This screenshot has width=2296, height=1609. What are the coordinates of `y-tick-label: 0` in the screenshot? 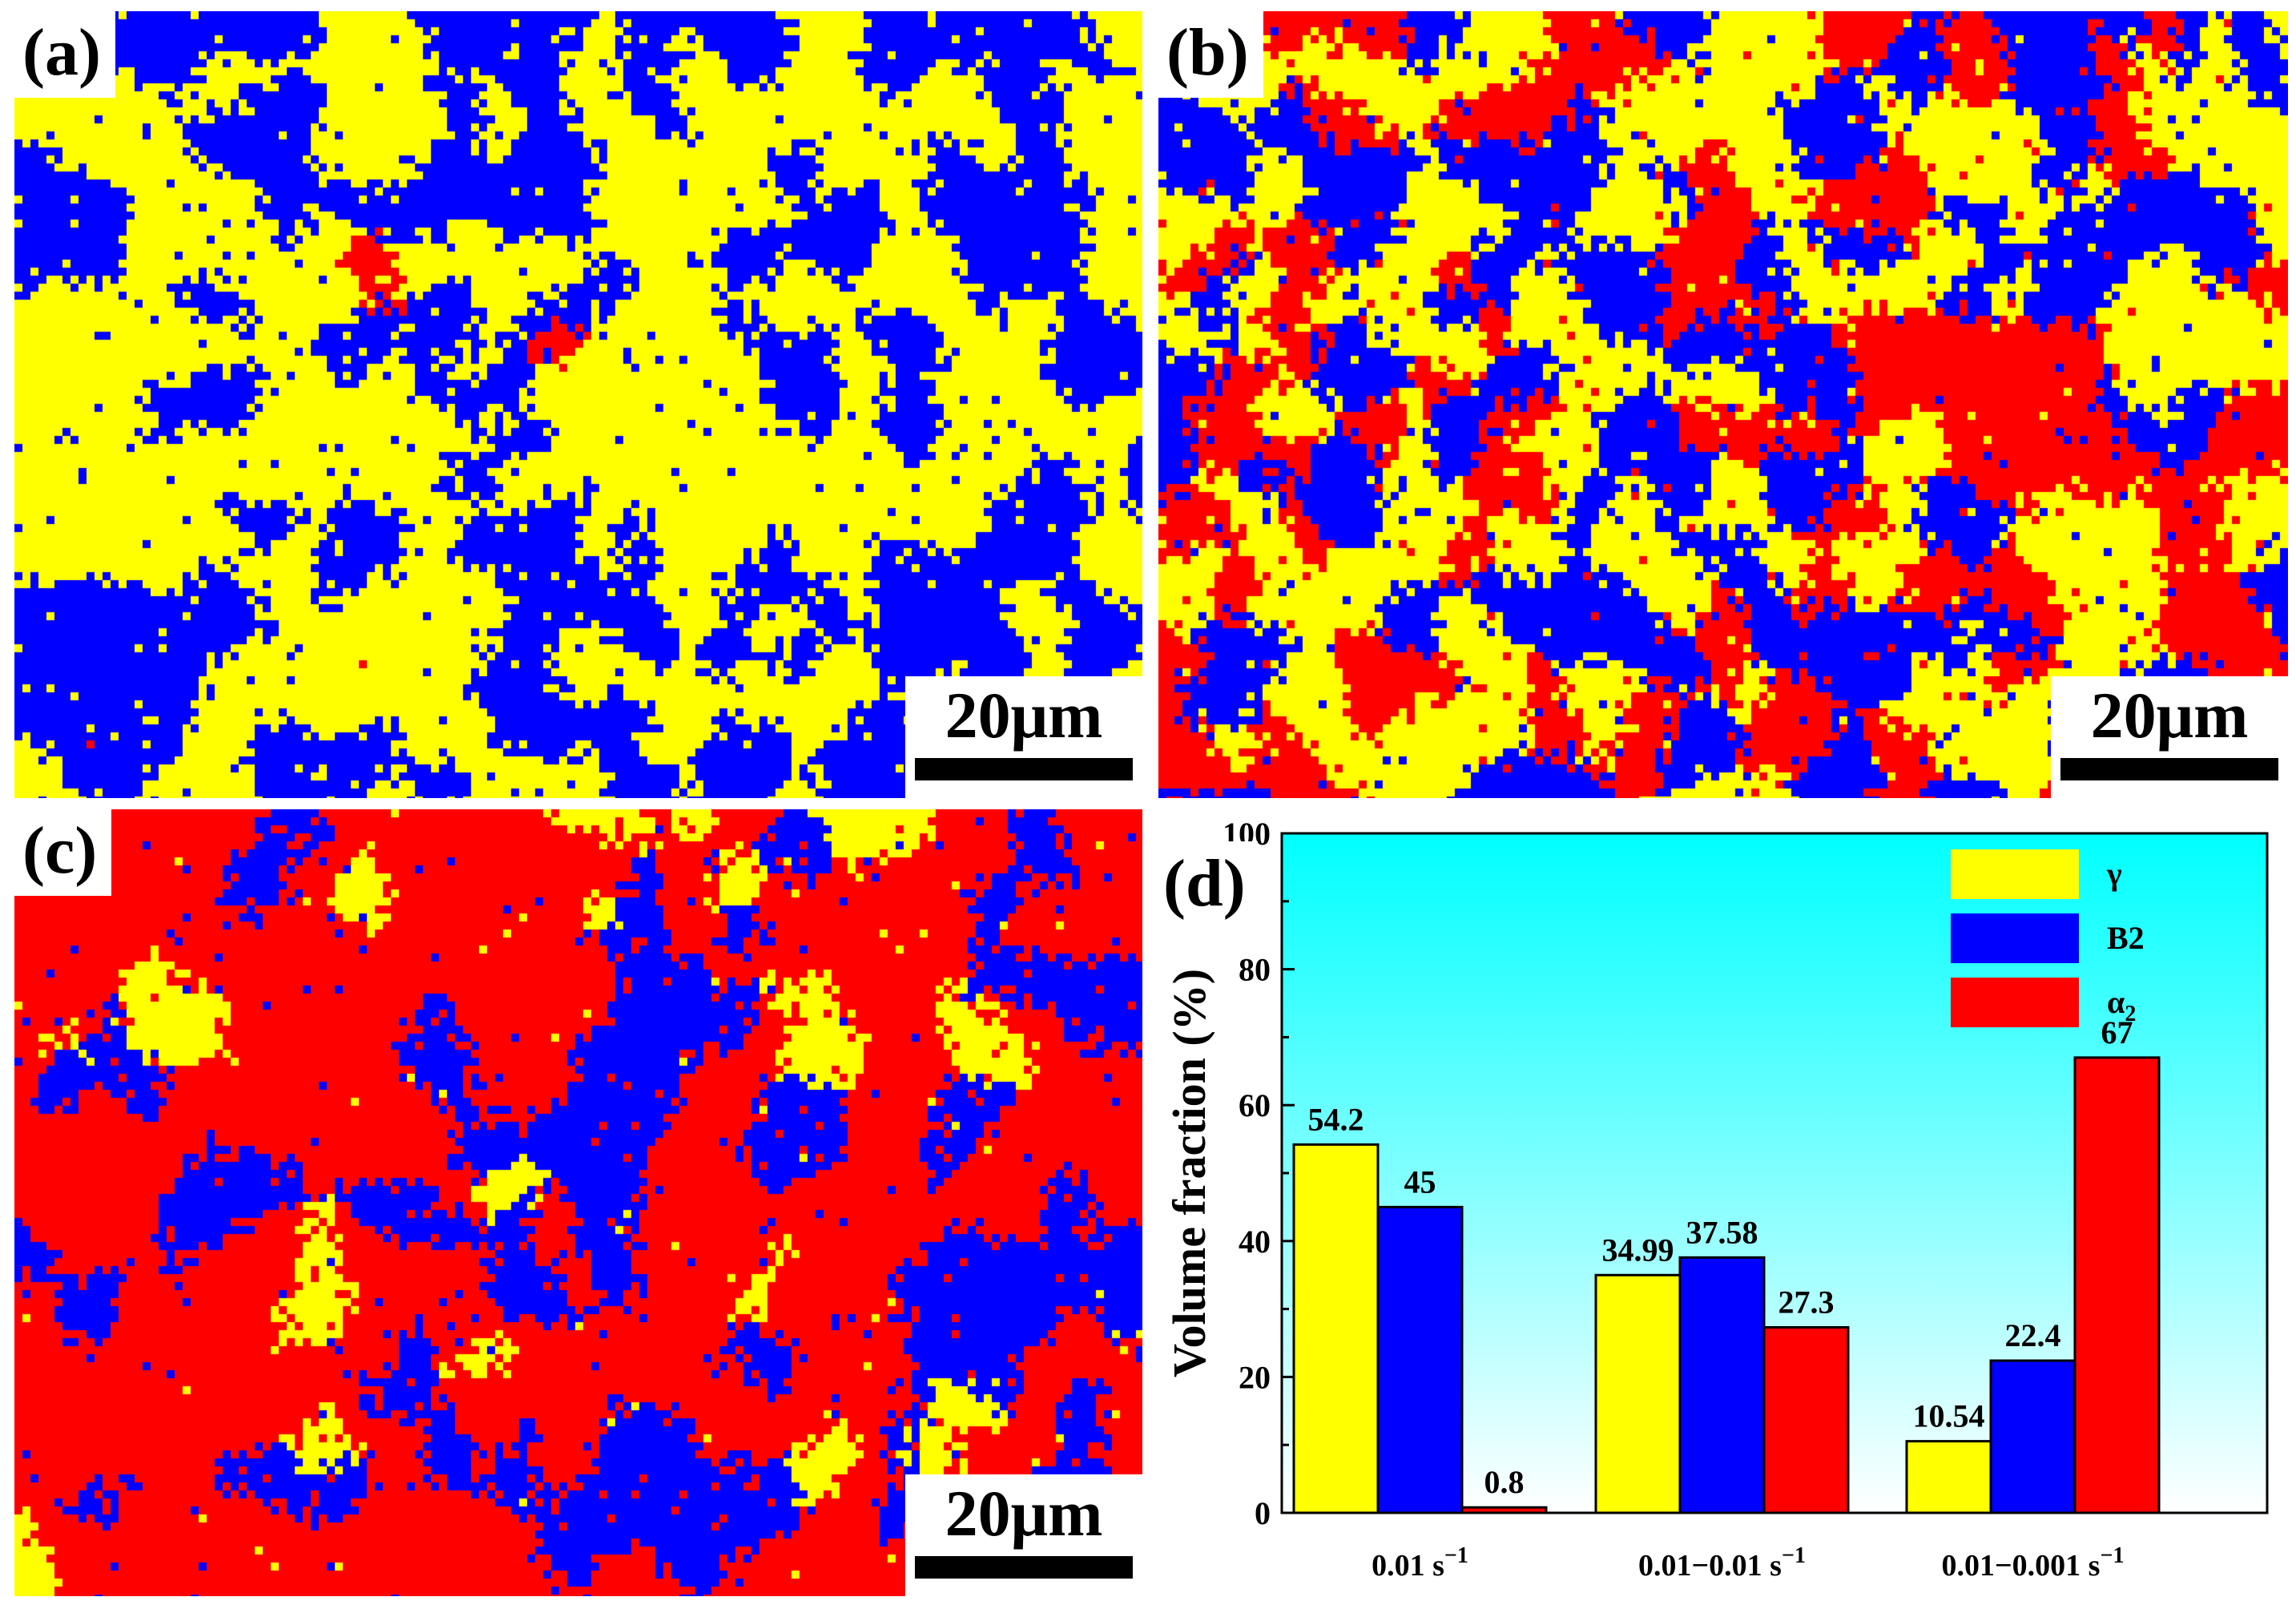 It's located at (1263, 1513).